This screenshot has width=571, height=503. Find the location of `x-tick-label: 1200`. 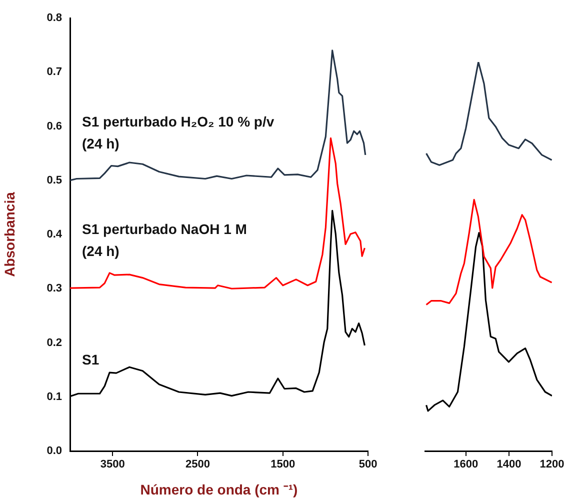

x-tick-label: 1200 is located at coordinates (552, 464).